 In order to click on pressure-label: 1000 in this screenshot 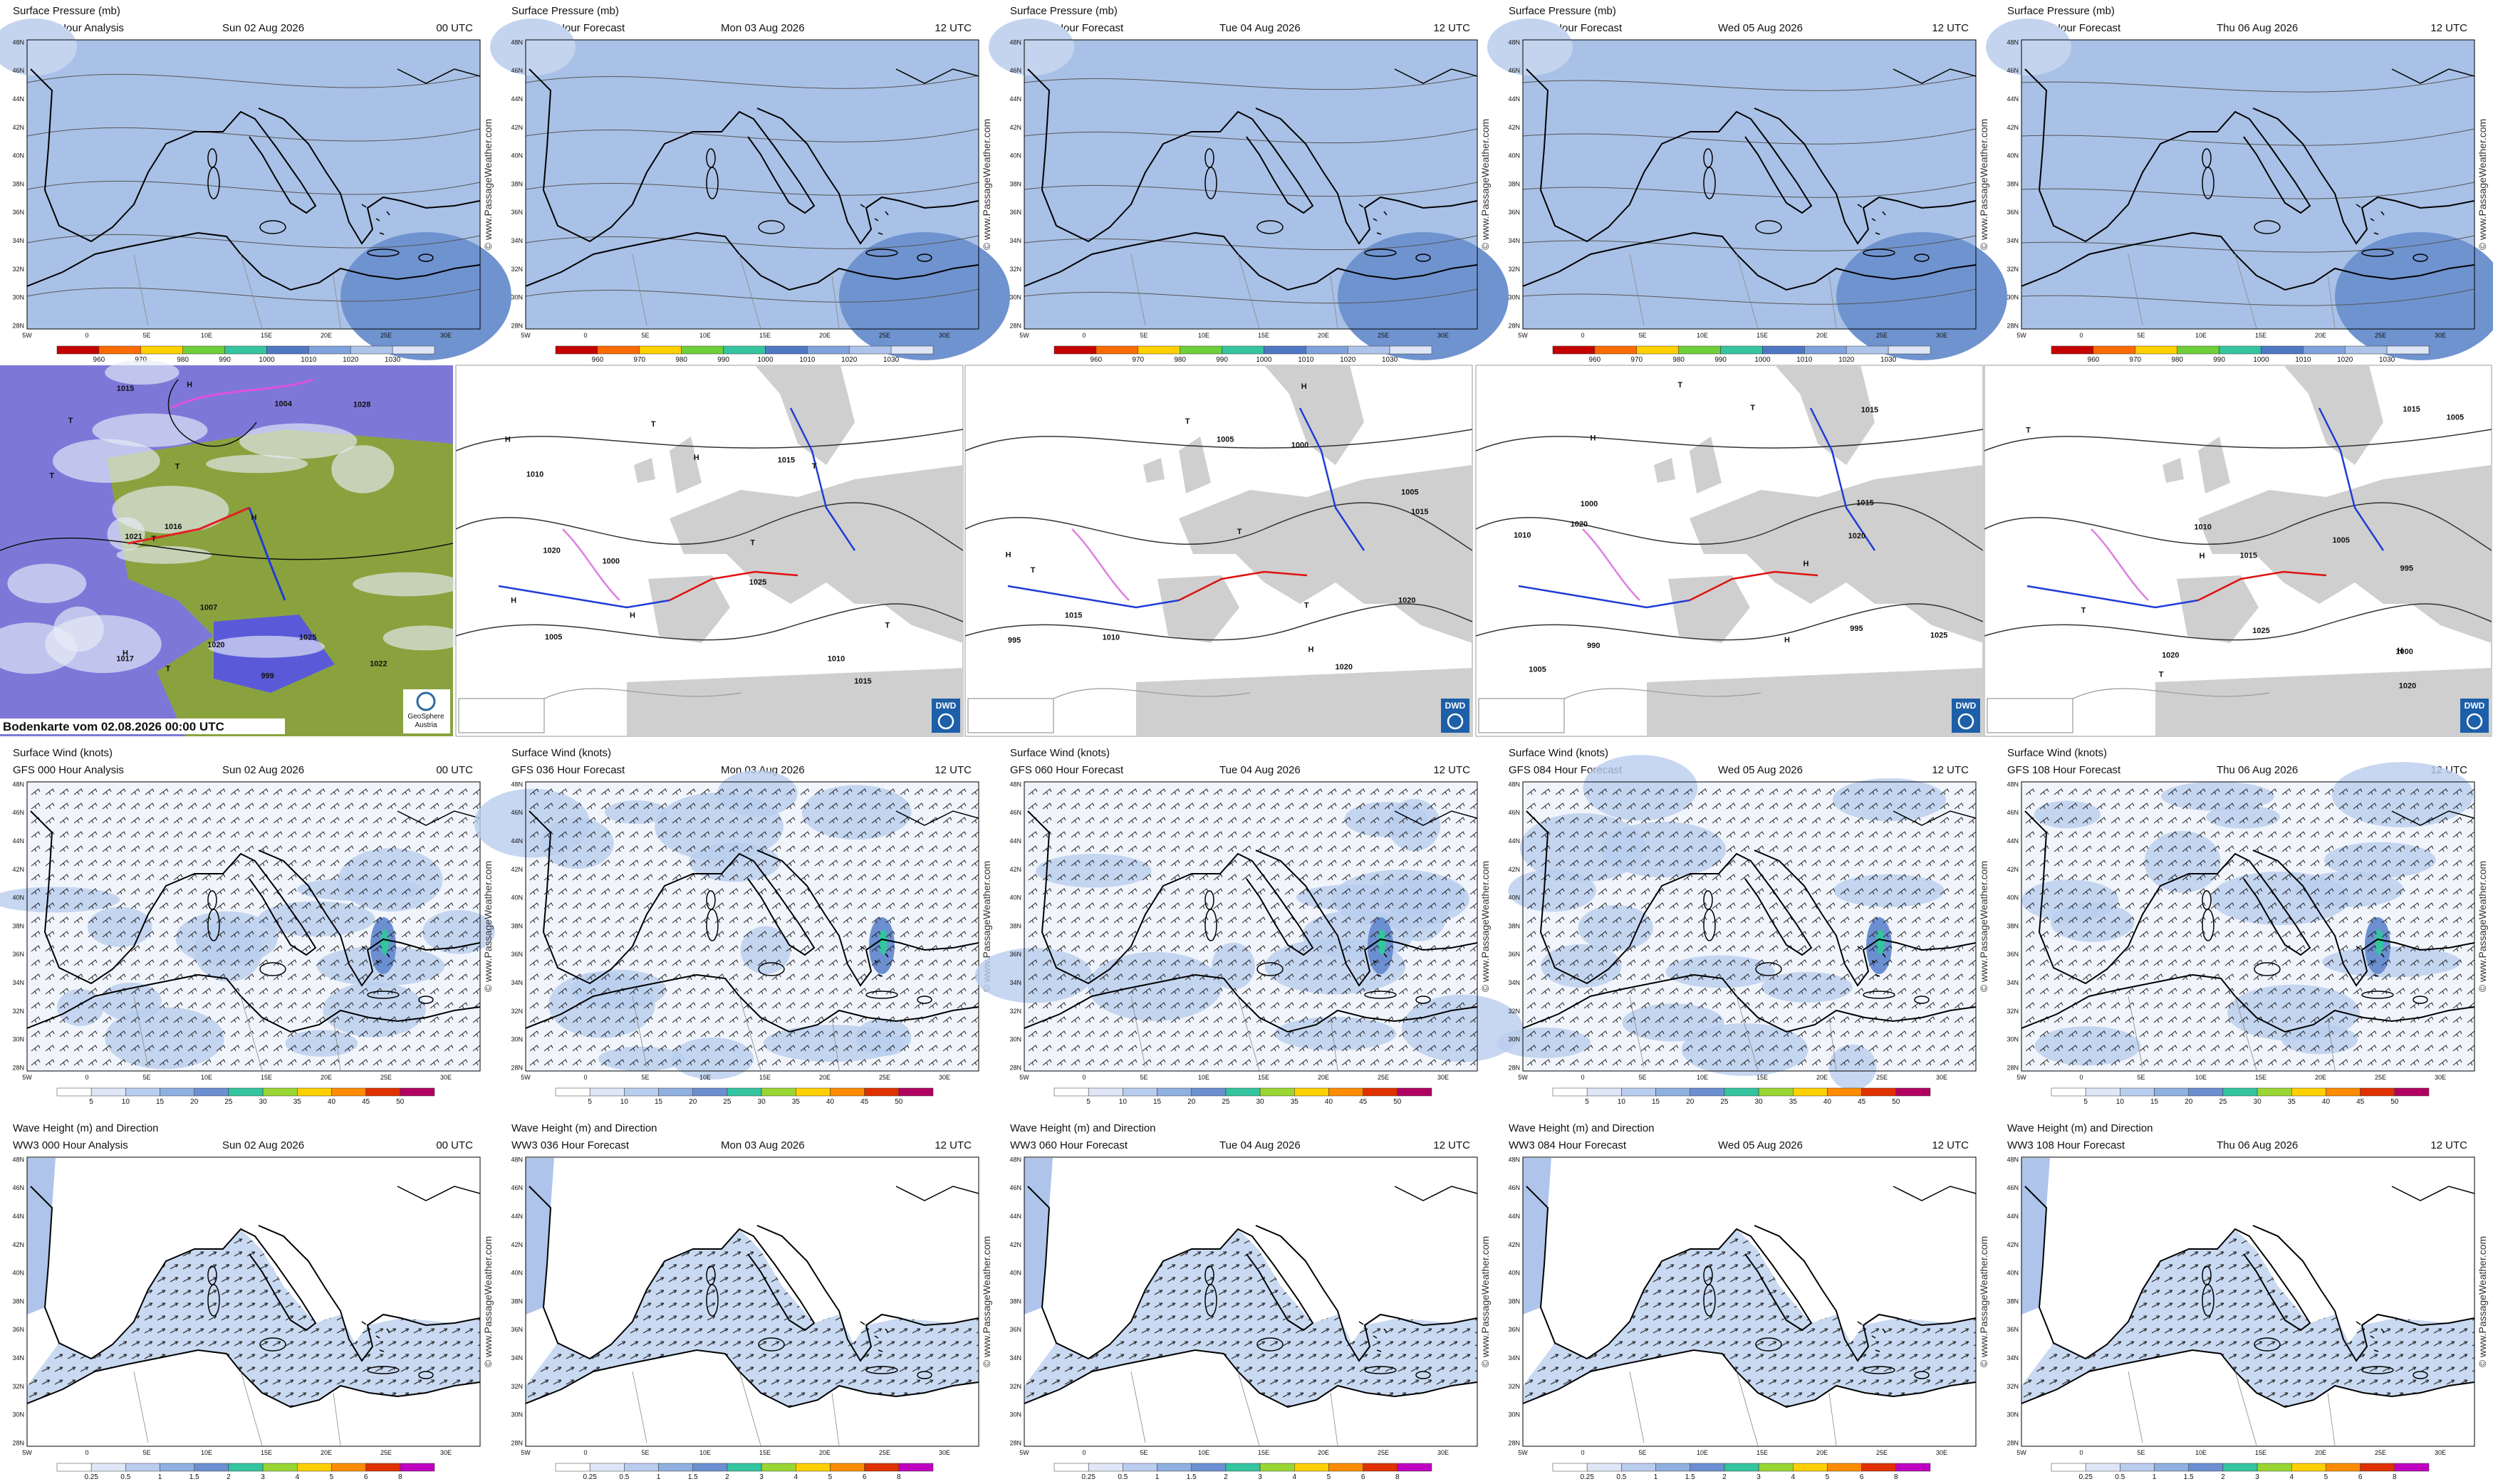, I will do `click(1589, 504)`.